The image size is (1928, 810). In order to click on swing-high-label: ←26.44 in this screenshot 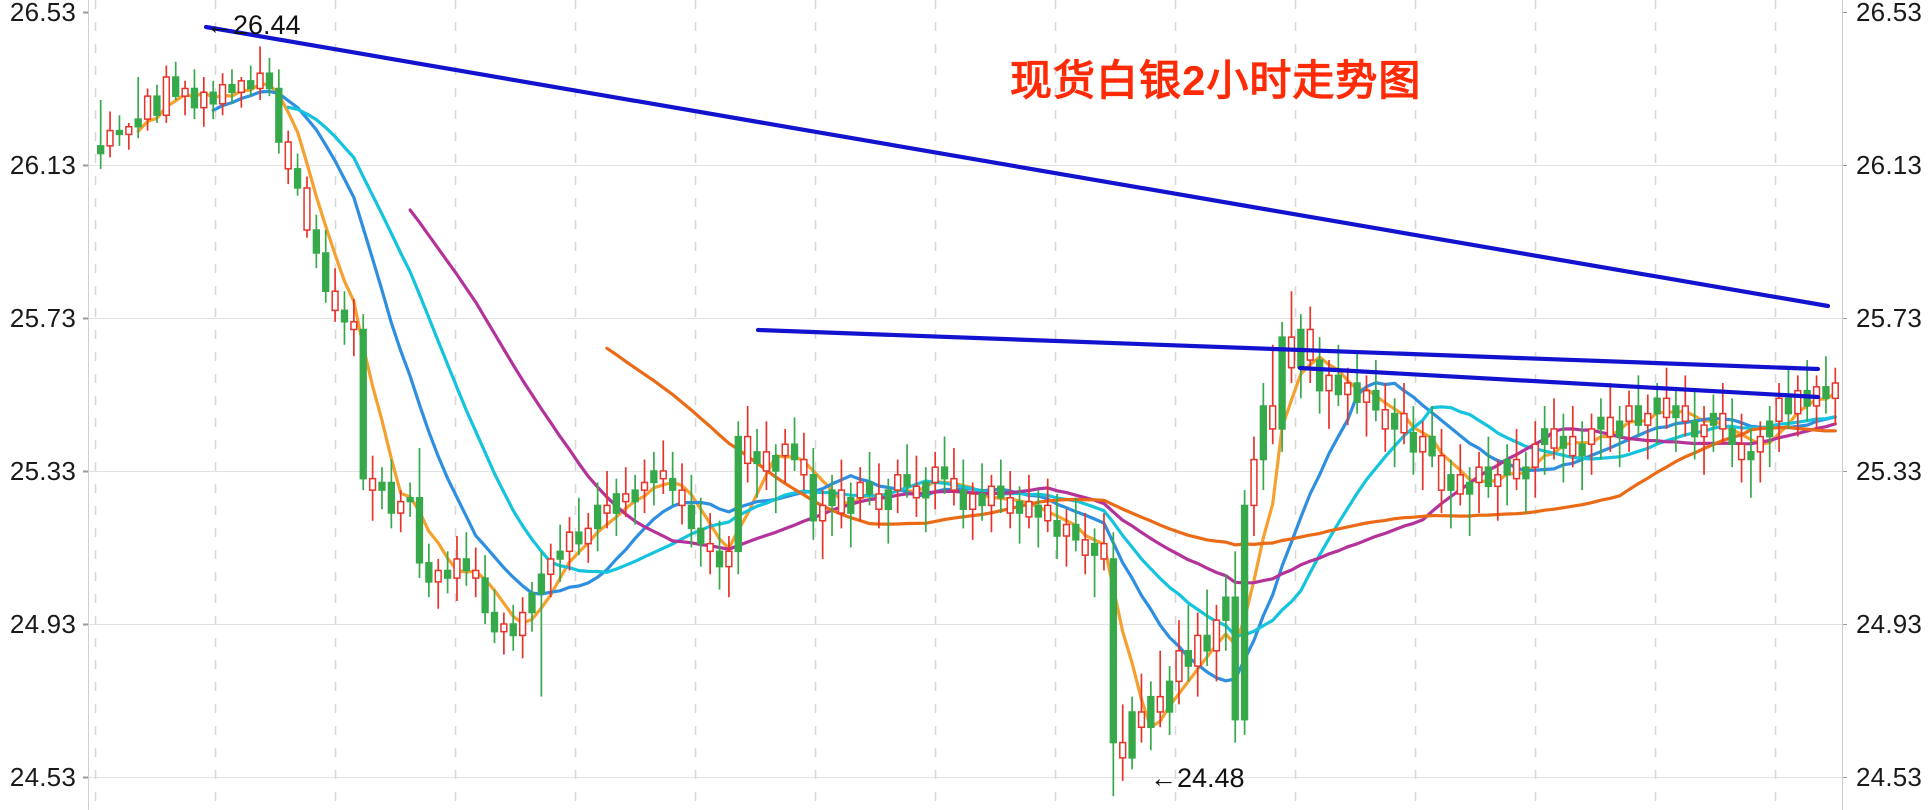, I will do `click(253, 25)`.